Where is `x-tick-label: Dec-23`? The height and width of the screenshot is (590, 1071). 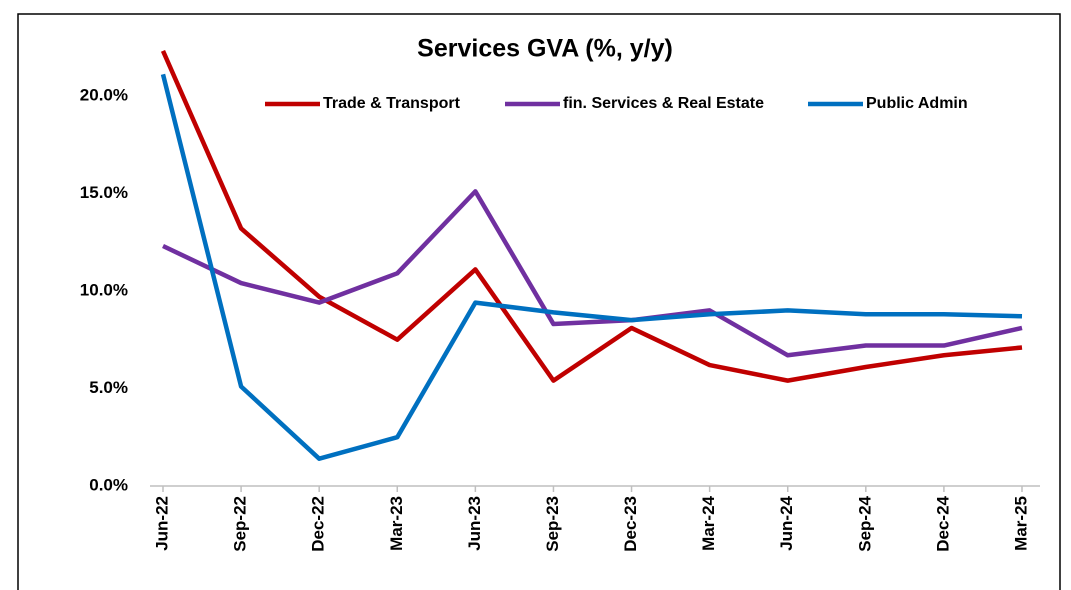
x-tick-label: Dec-23 is located at coordinates (630, 524).